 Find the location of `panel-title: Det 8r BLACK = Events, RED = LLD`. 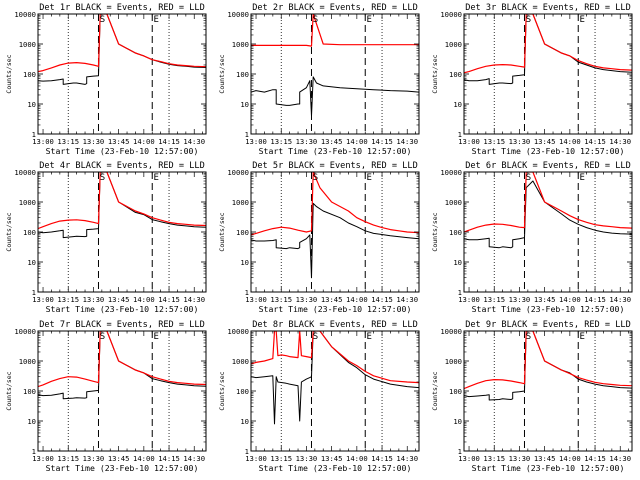

panel-title: Det 8r BLACK = Events, RED = LLD is located at coordinates (335, 325).